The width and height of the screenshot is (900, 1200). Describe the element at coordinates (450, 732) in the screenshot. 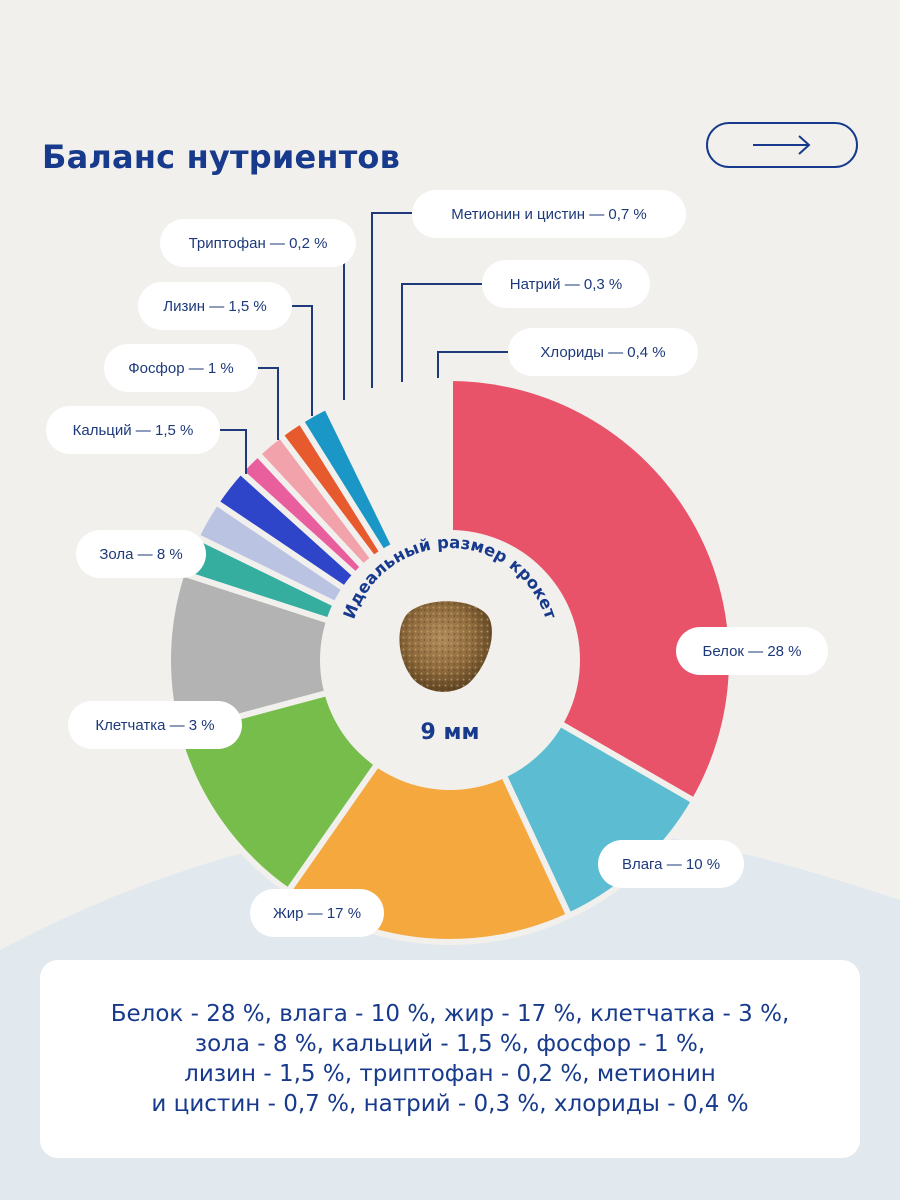

I see `kibble-size-label: 9 мм` at that location.